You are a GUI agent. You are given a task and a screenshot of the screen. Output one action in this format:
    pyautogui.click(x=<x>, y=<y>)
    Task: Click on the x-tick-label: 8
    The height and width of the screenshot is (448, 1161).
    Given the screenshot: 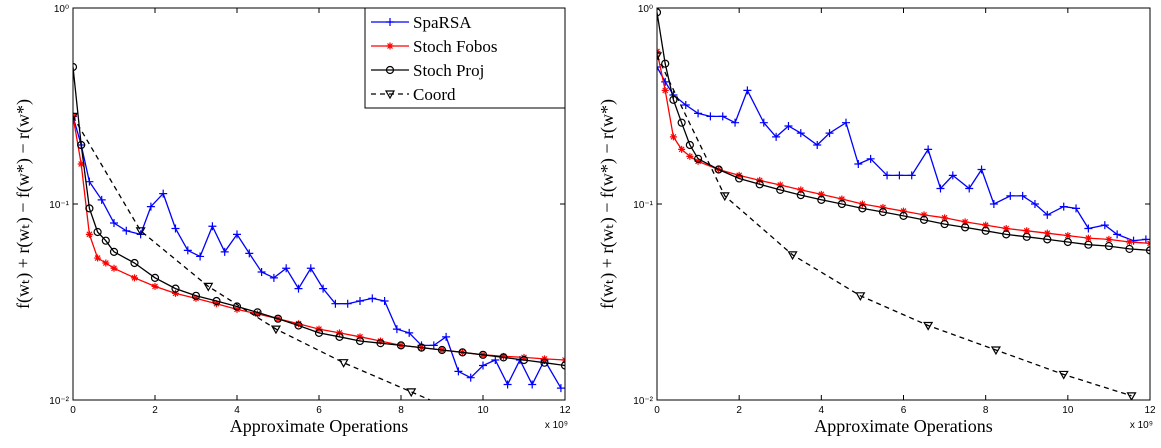 What is the action you would take?
    pyautogui.click(x=986, y=410)
    